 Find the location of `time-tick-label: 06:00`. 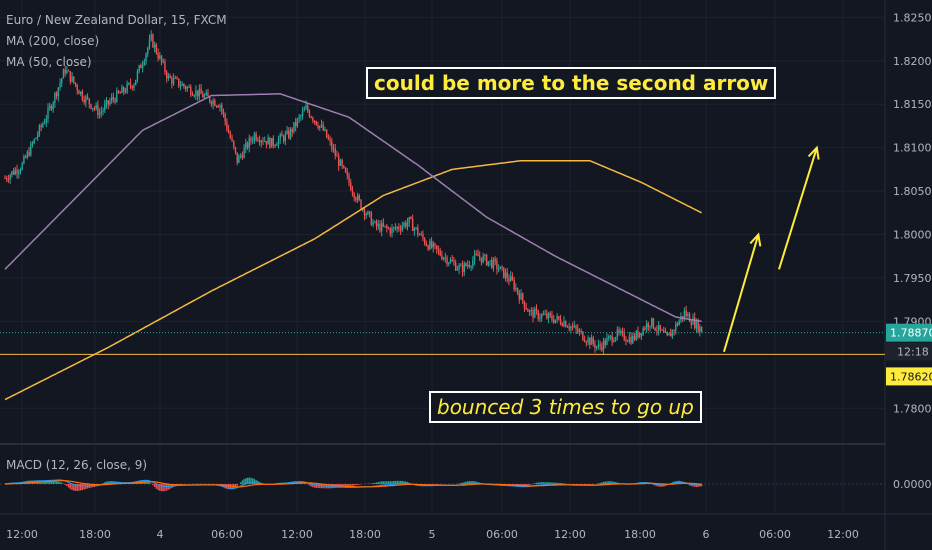

time-tick-label: 06:00 is located at coordinates (775, 534).